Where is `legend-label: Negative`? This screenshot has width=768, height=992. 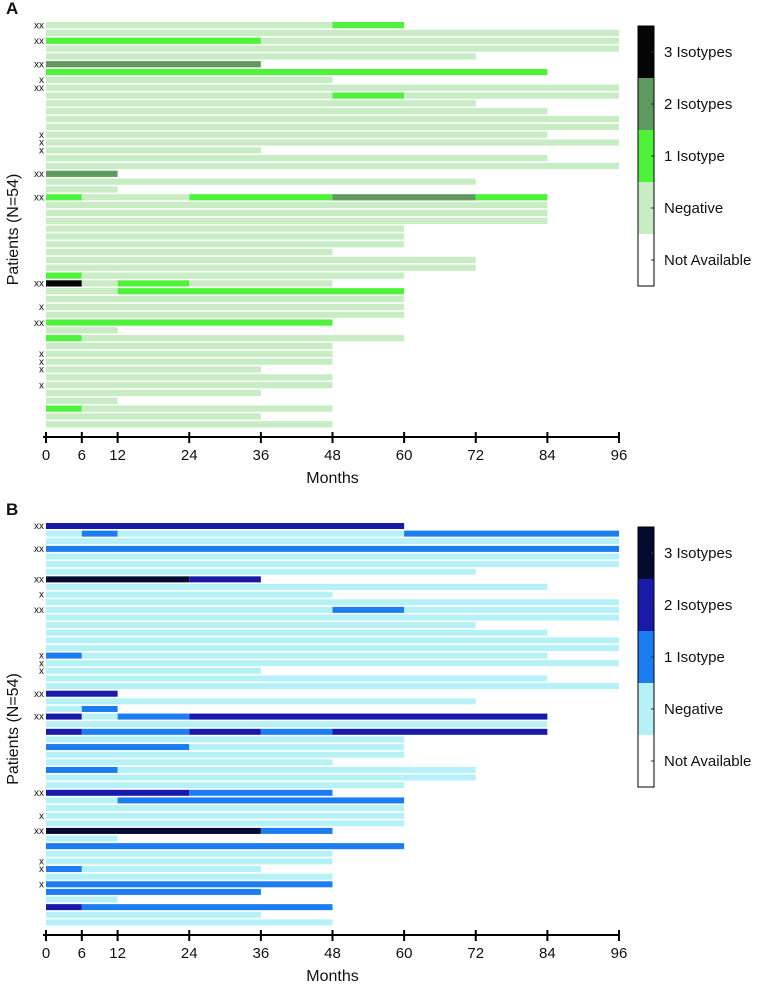
legend-label: Negative is located at coordinates (693, 208).